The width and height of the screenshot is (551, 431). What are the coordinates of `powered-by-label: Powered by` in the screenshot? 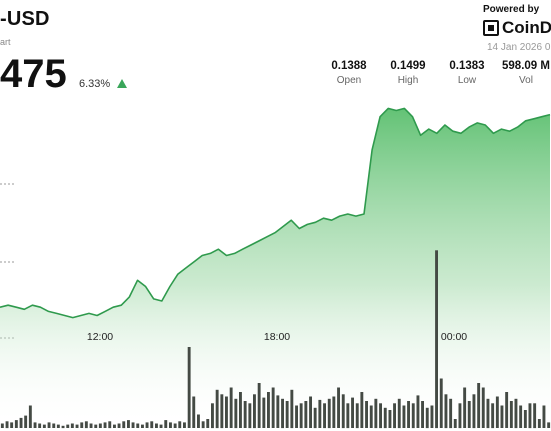 It's located at (511, 9).